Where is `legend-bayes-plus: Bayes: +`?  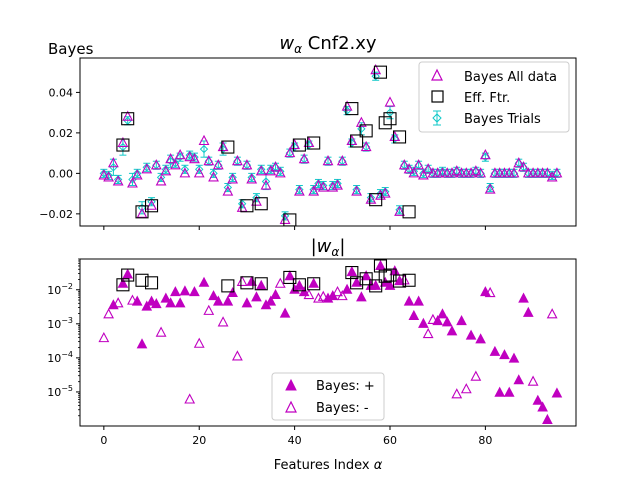 legend-bayes-plus: Bayes: + is located at coordinates (345, 386).